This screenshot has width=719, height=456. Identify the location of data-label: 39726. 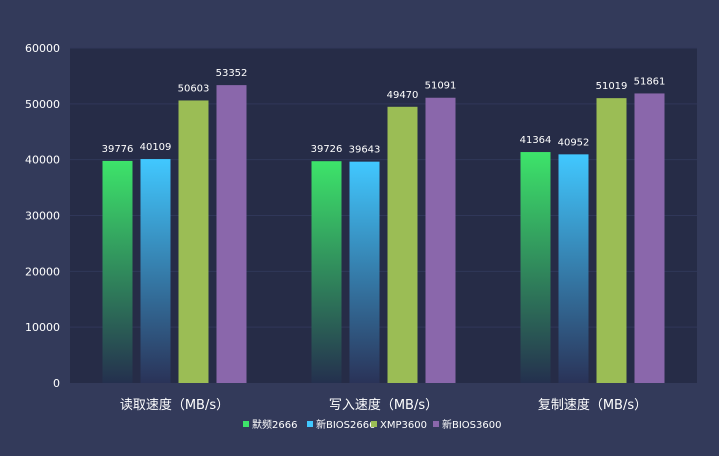
(327, 149).